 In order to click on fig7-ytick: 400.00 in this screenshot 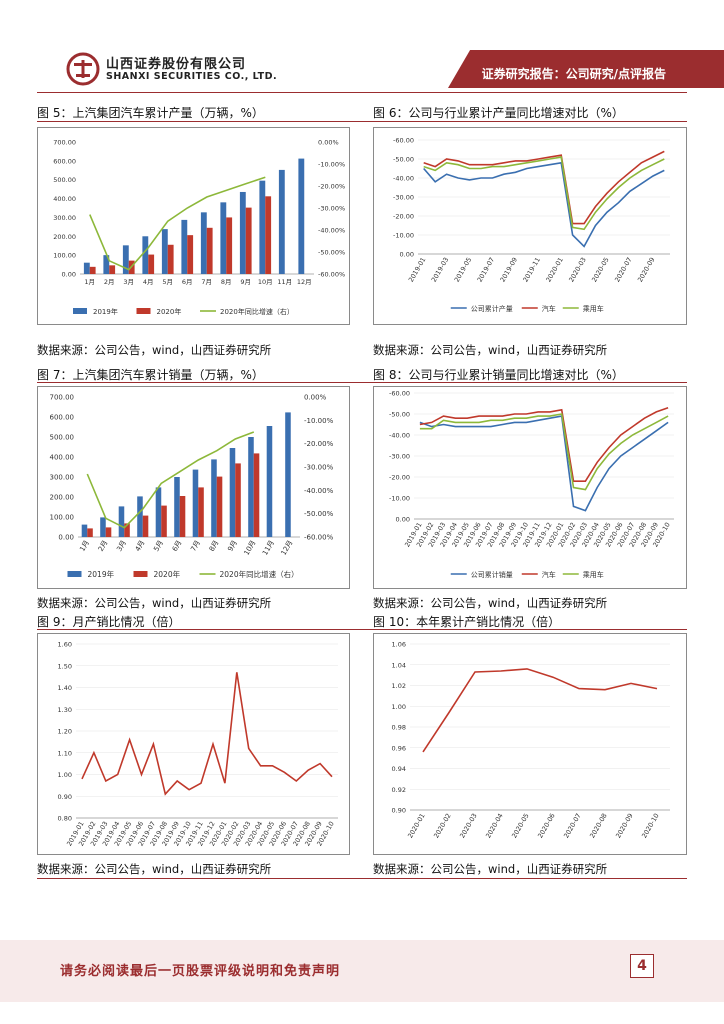, I will do `click(62, 458)`.